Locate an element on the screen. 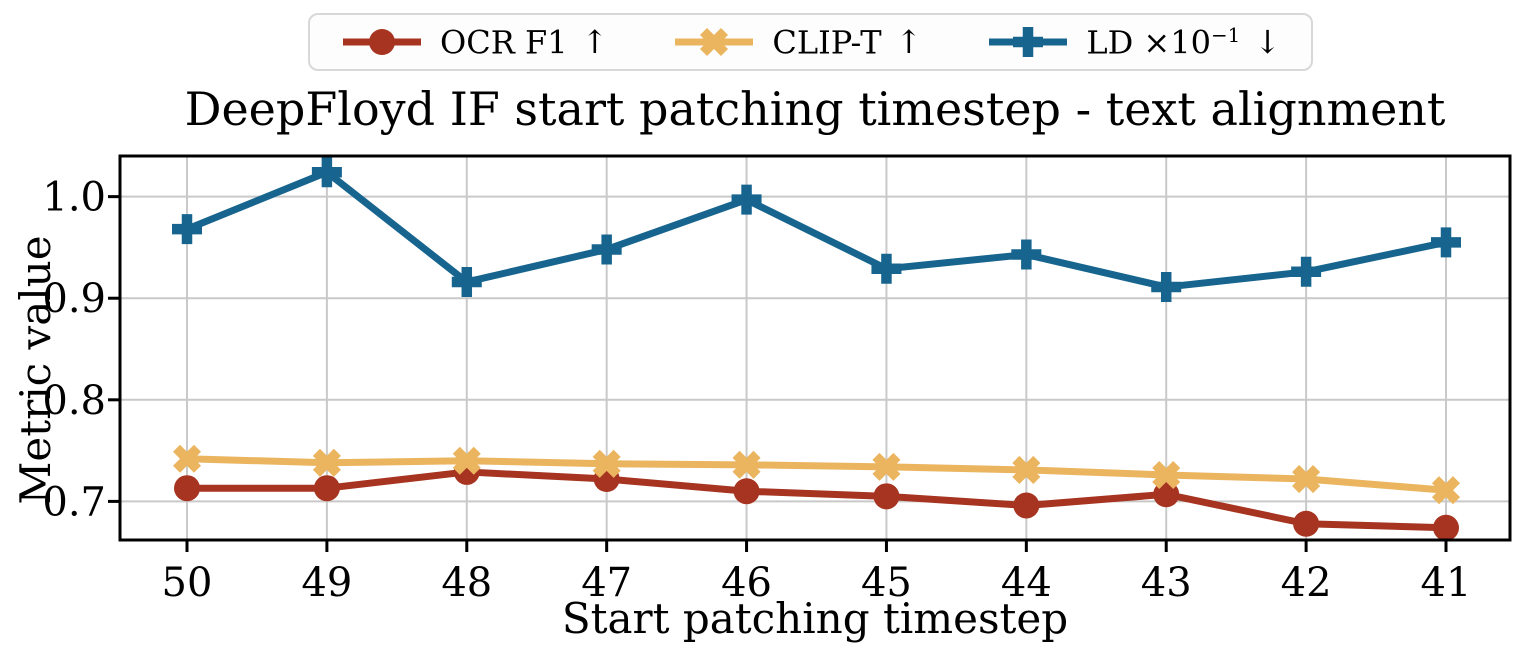 The image size is (1523, 655). x-tick-label: 50 is located at coordinates (187, 583).